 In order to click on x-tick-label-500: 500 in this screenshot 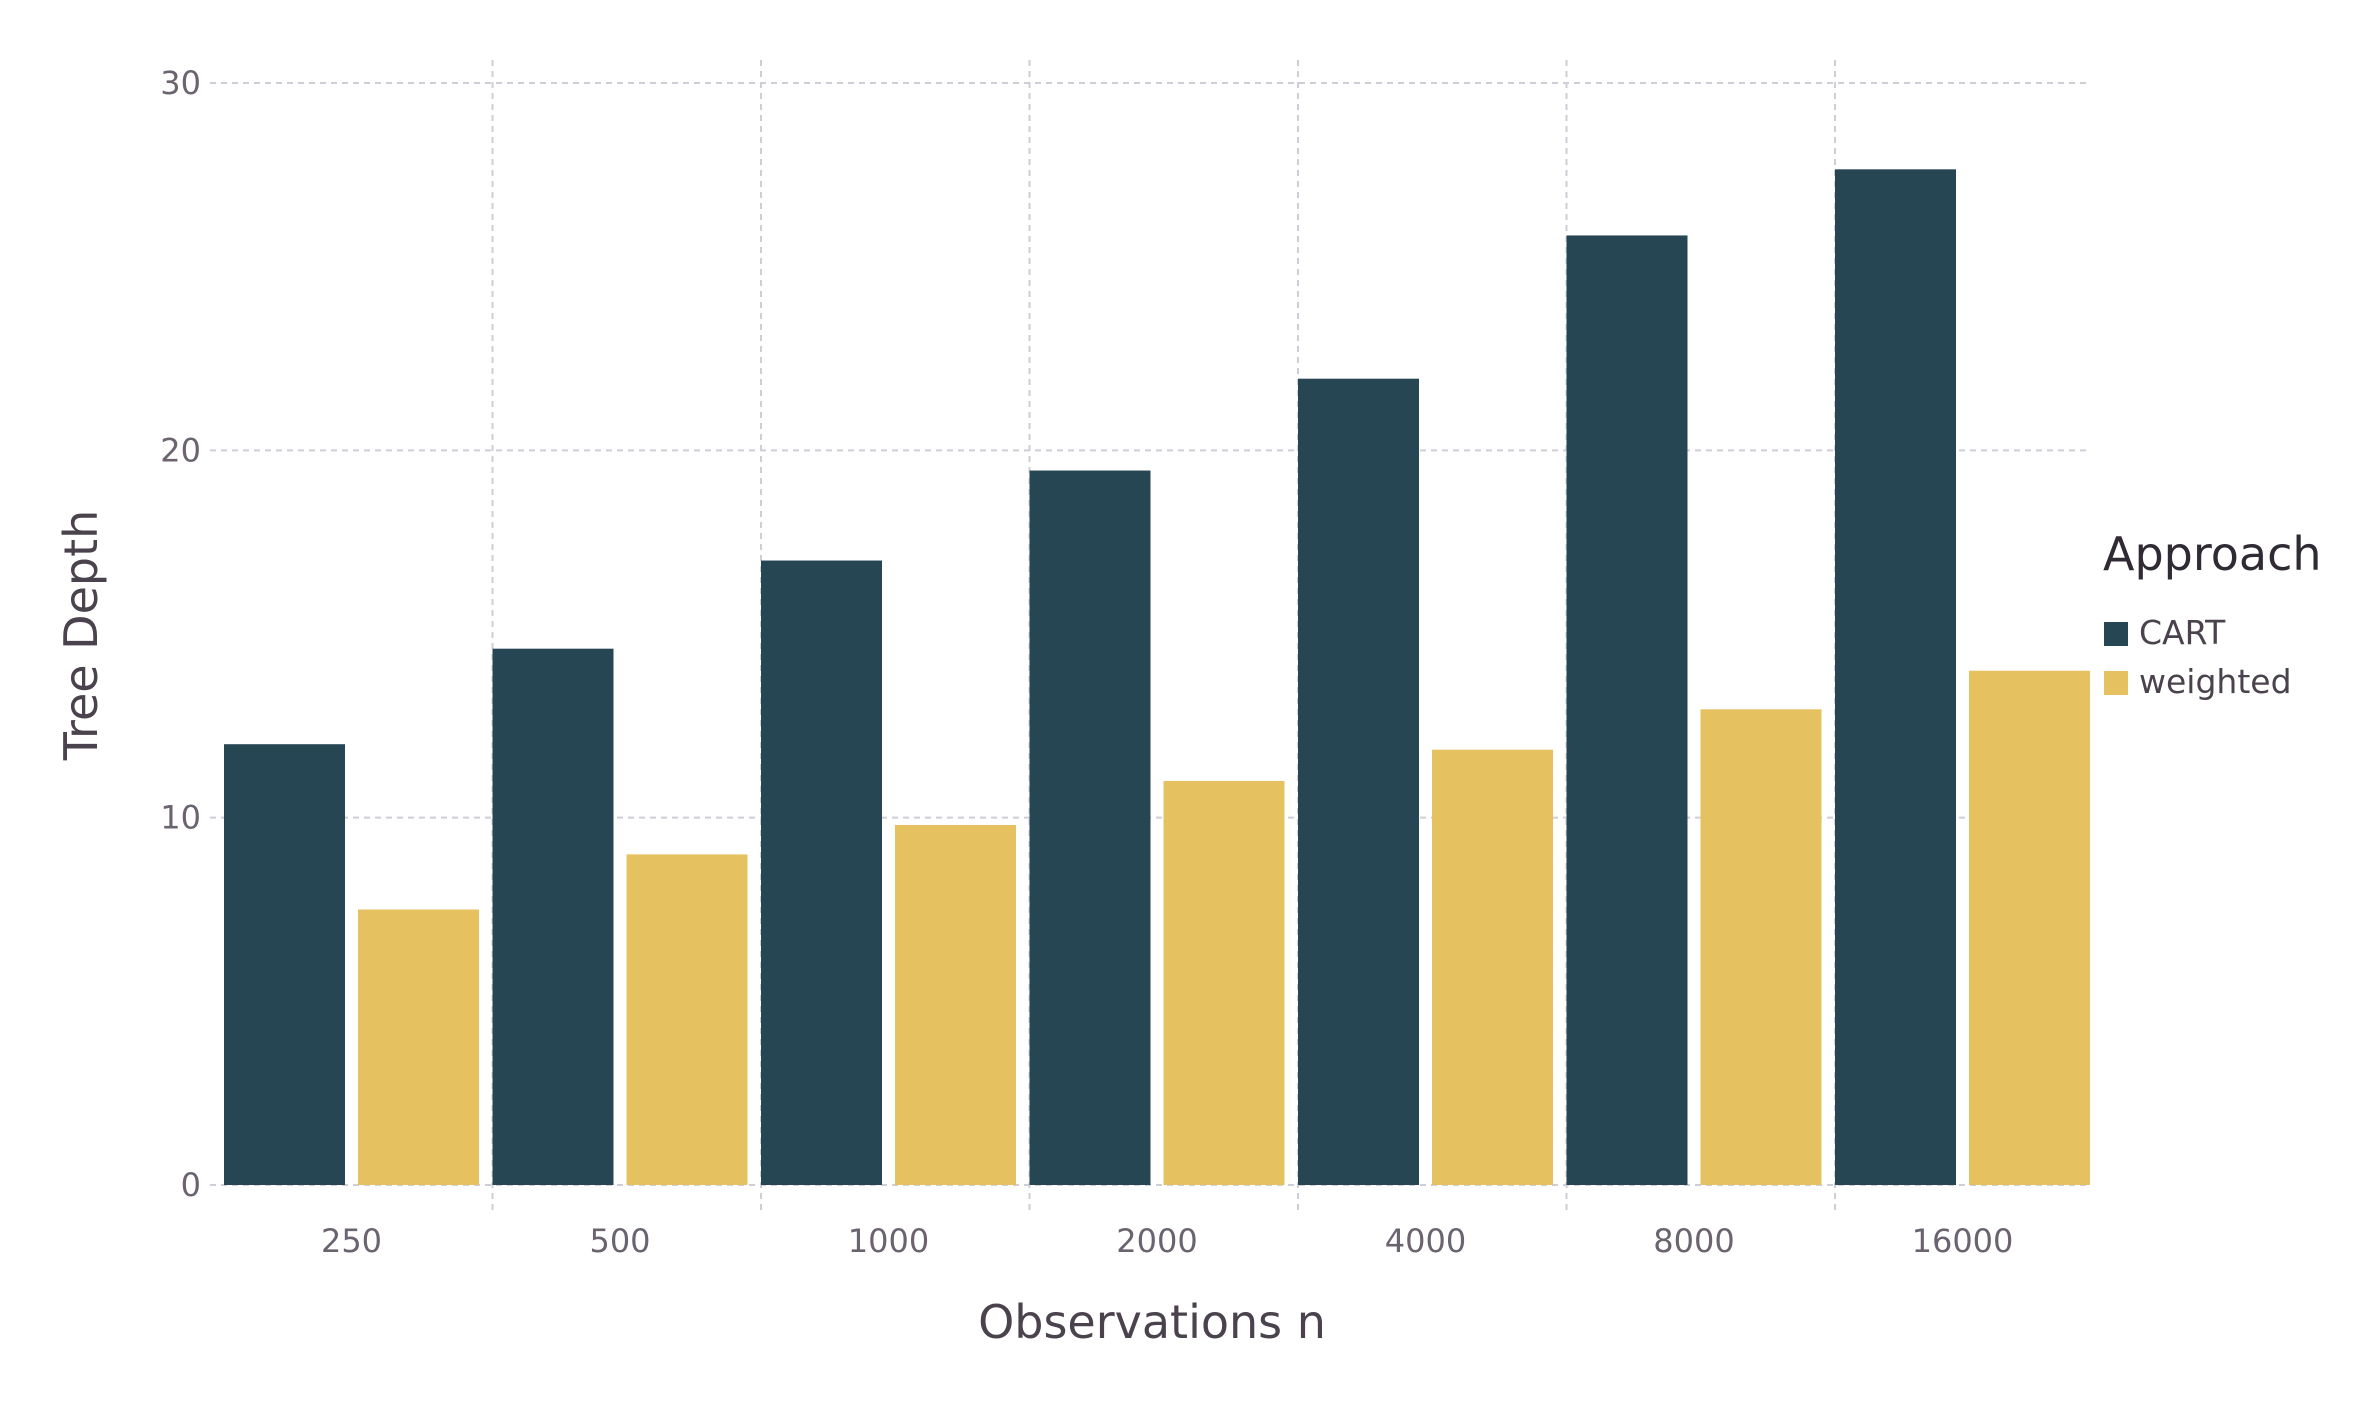, I will do `click(619, 1241)`.